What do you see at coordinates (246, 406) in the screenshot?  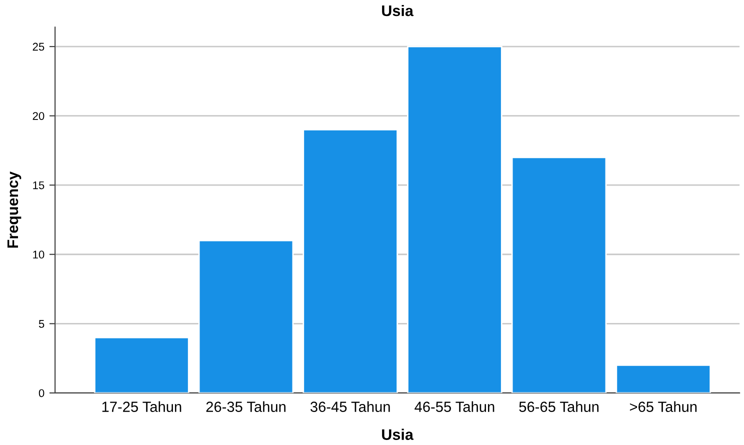 I see `x-tick-label: 26-35 Tahun` at bounding box center [246, 406].